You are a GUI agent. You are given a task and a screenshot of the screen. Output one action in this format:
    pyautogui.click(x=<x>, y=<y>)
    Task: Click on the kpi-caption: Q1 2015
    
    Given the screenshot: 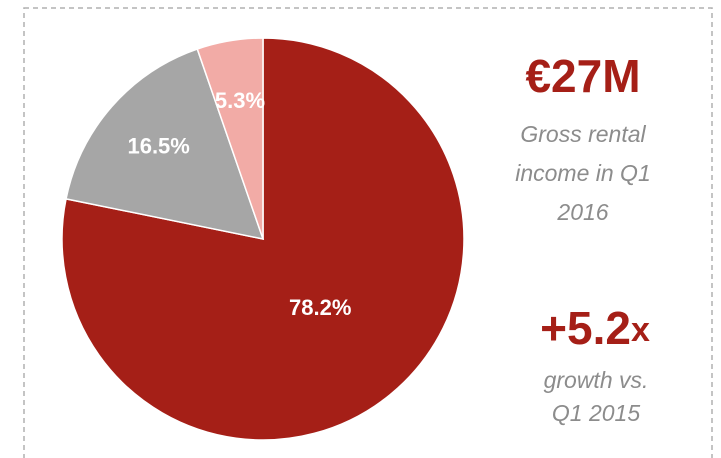 What is the action you would take?
    pyautogui.click(x=596, y=413)
    